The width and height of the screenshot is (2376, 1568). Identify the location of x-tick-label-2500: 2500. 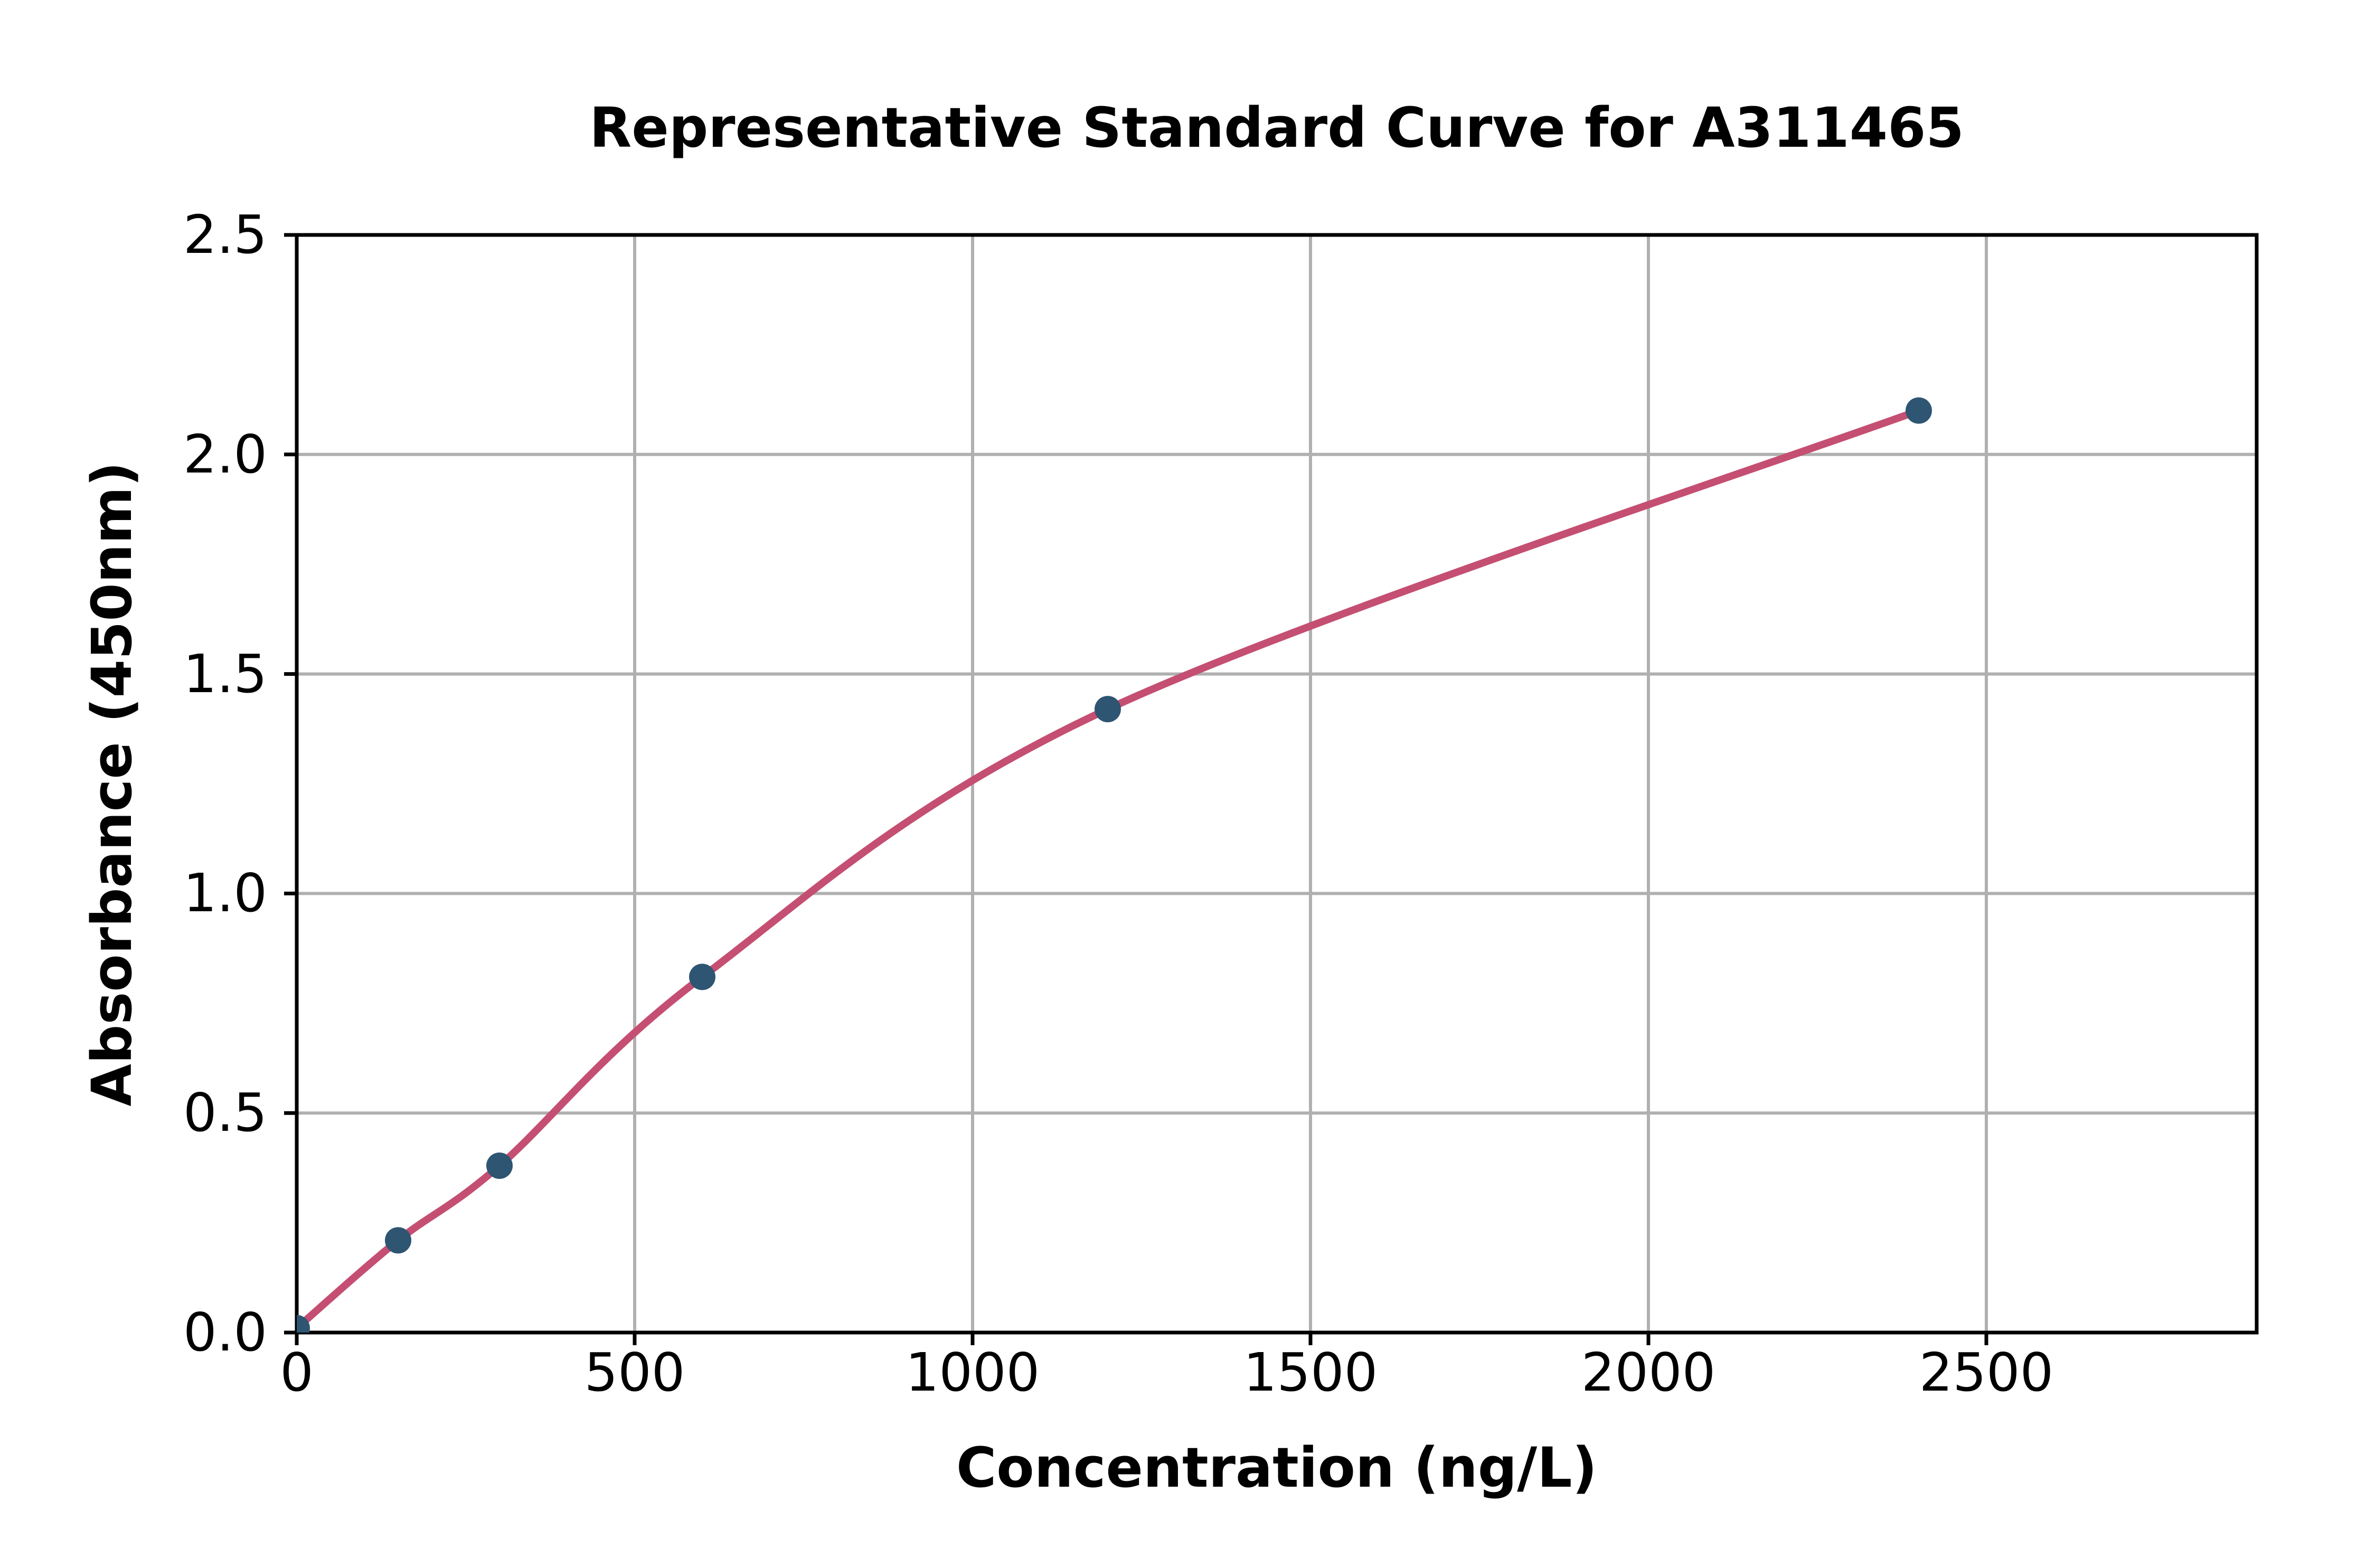
(1987, 1372).